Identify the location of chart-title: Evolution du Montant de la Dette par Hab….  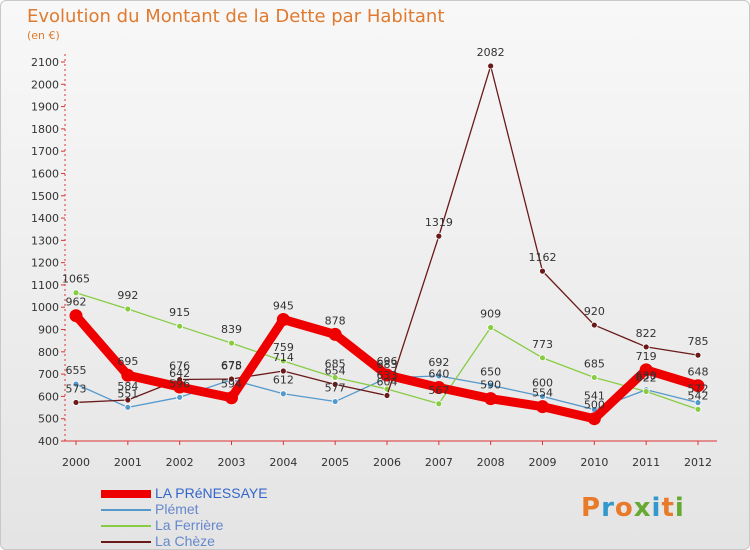
(236, 16).